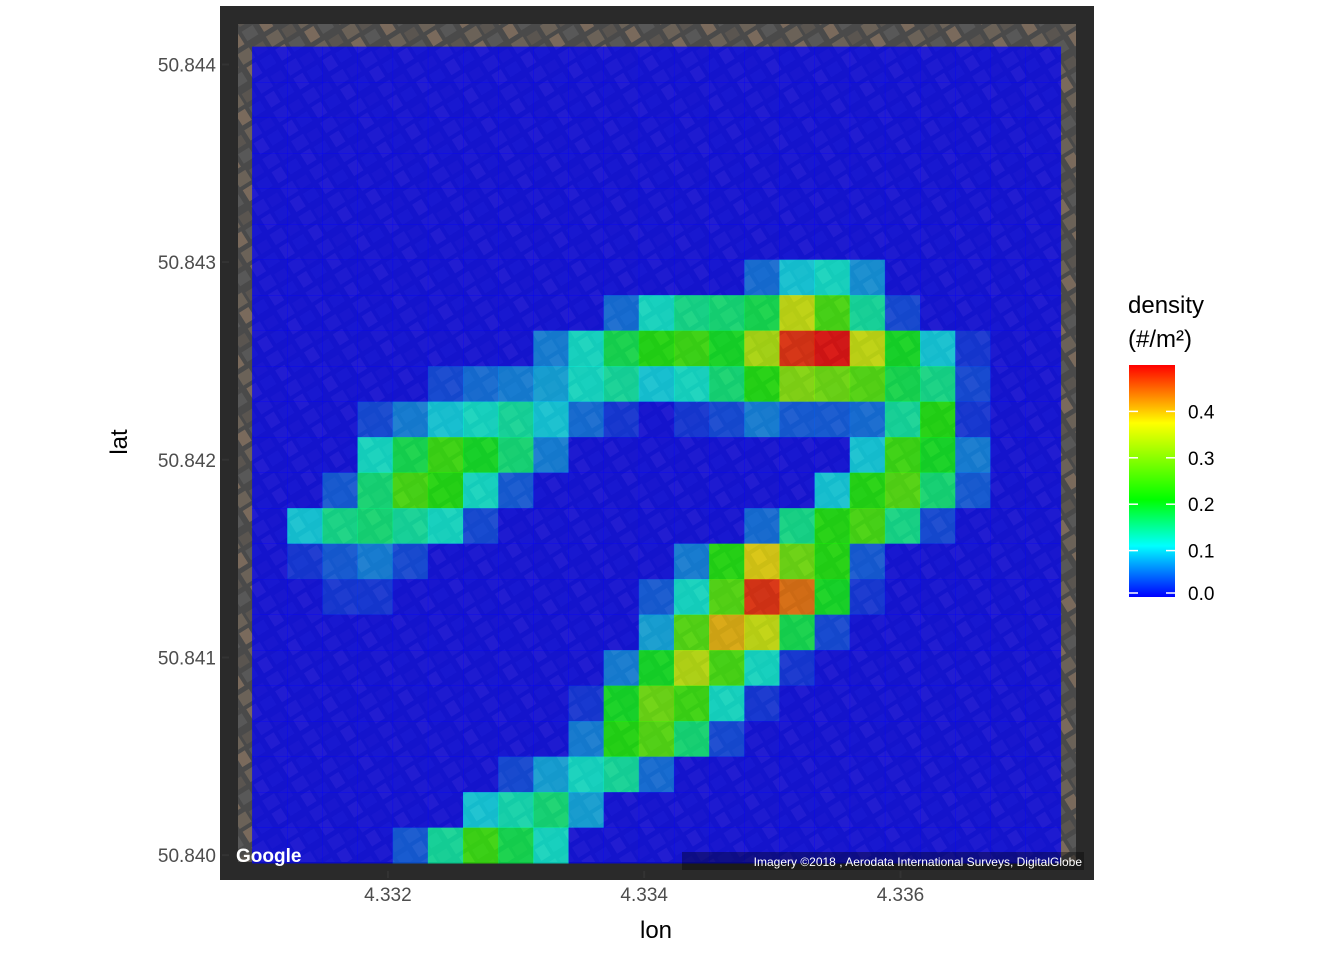 The image size is (1344, 960). I want to click on legend-label: 0.4, so click(1201, 412).